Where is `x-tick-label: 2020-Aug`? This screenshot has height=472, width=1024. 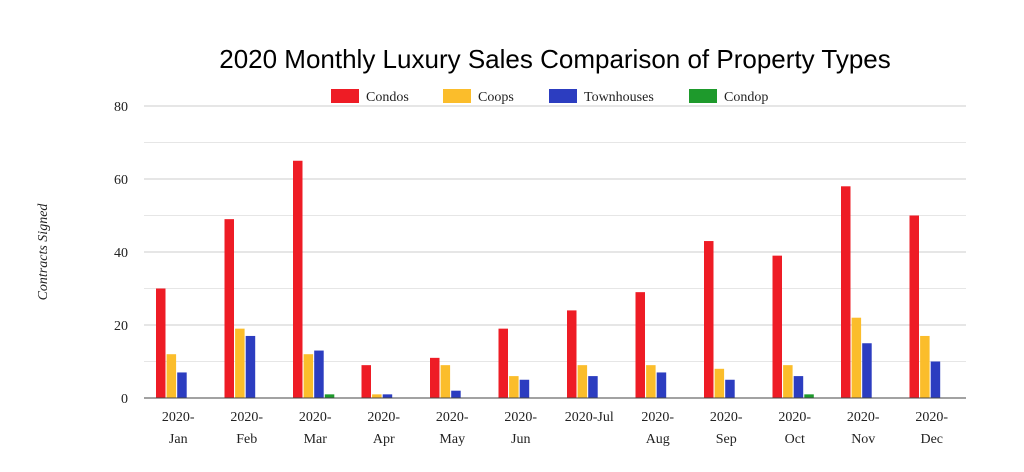
x-tick-label: 2020-Aug is located at coordinates (657, 428).